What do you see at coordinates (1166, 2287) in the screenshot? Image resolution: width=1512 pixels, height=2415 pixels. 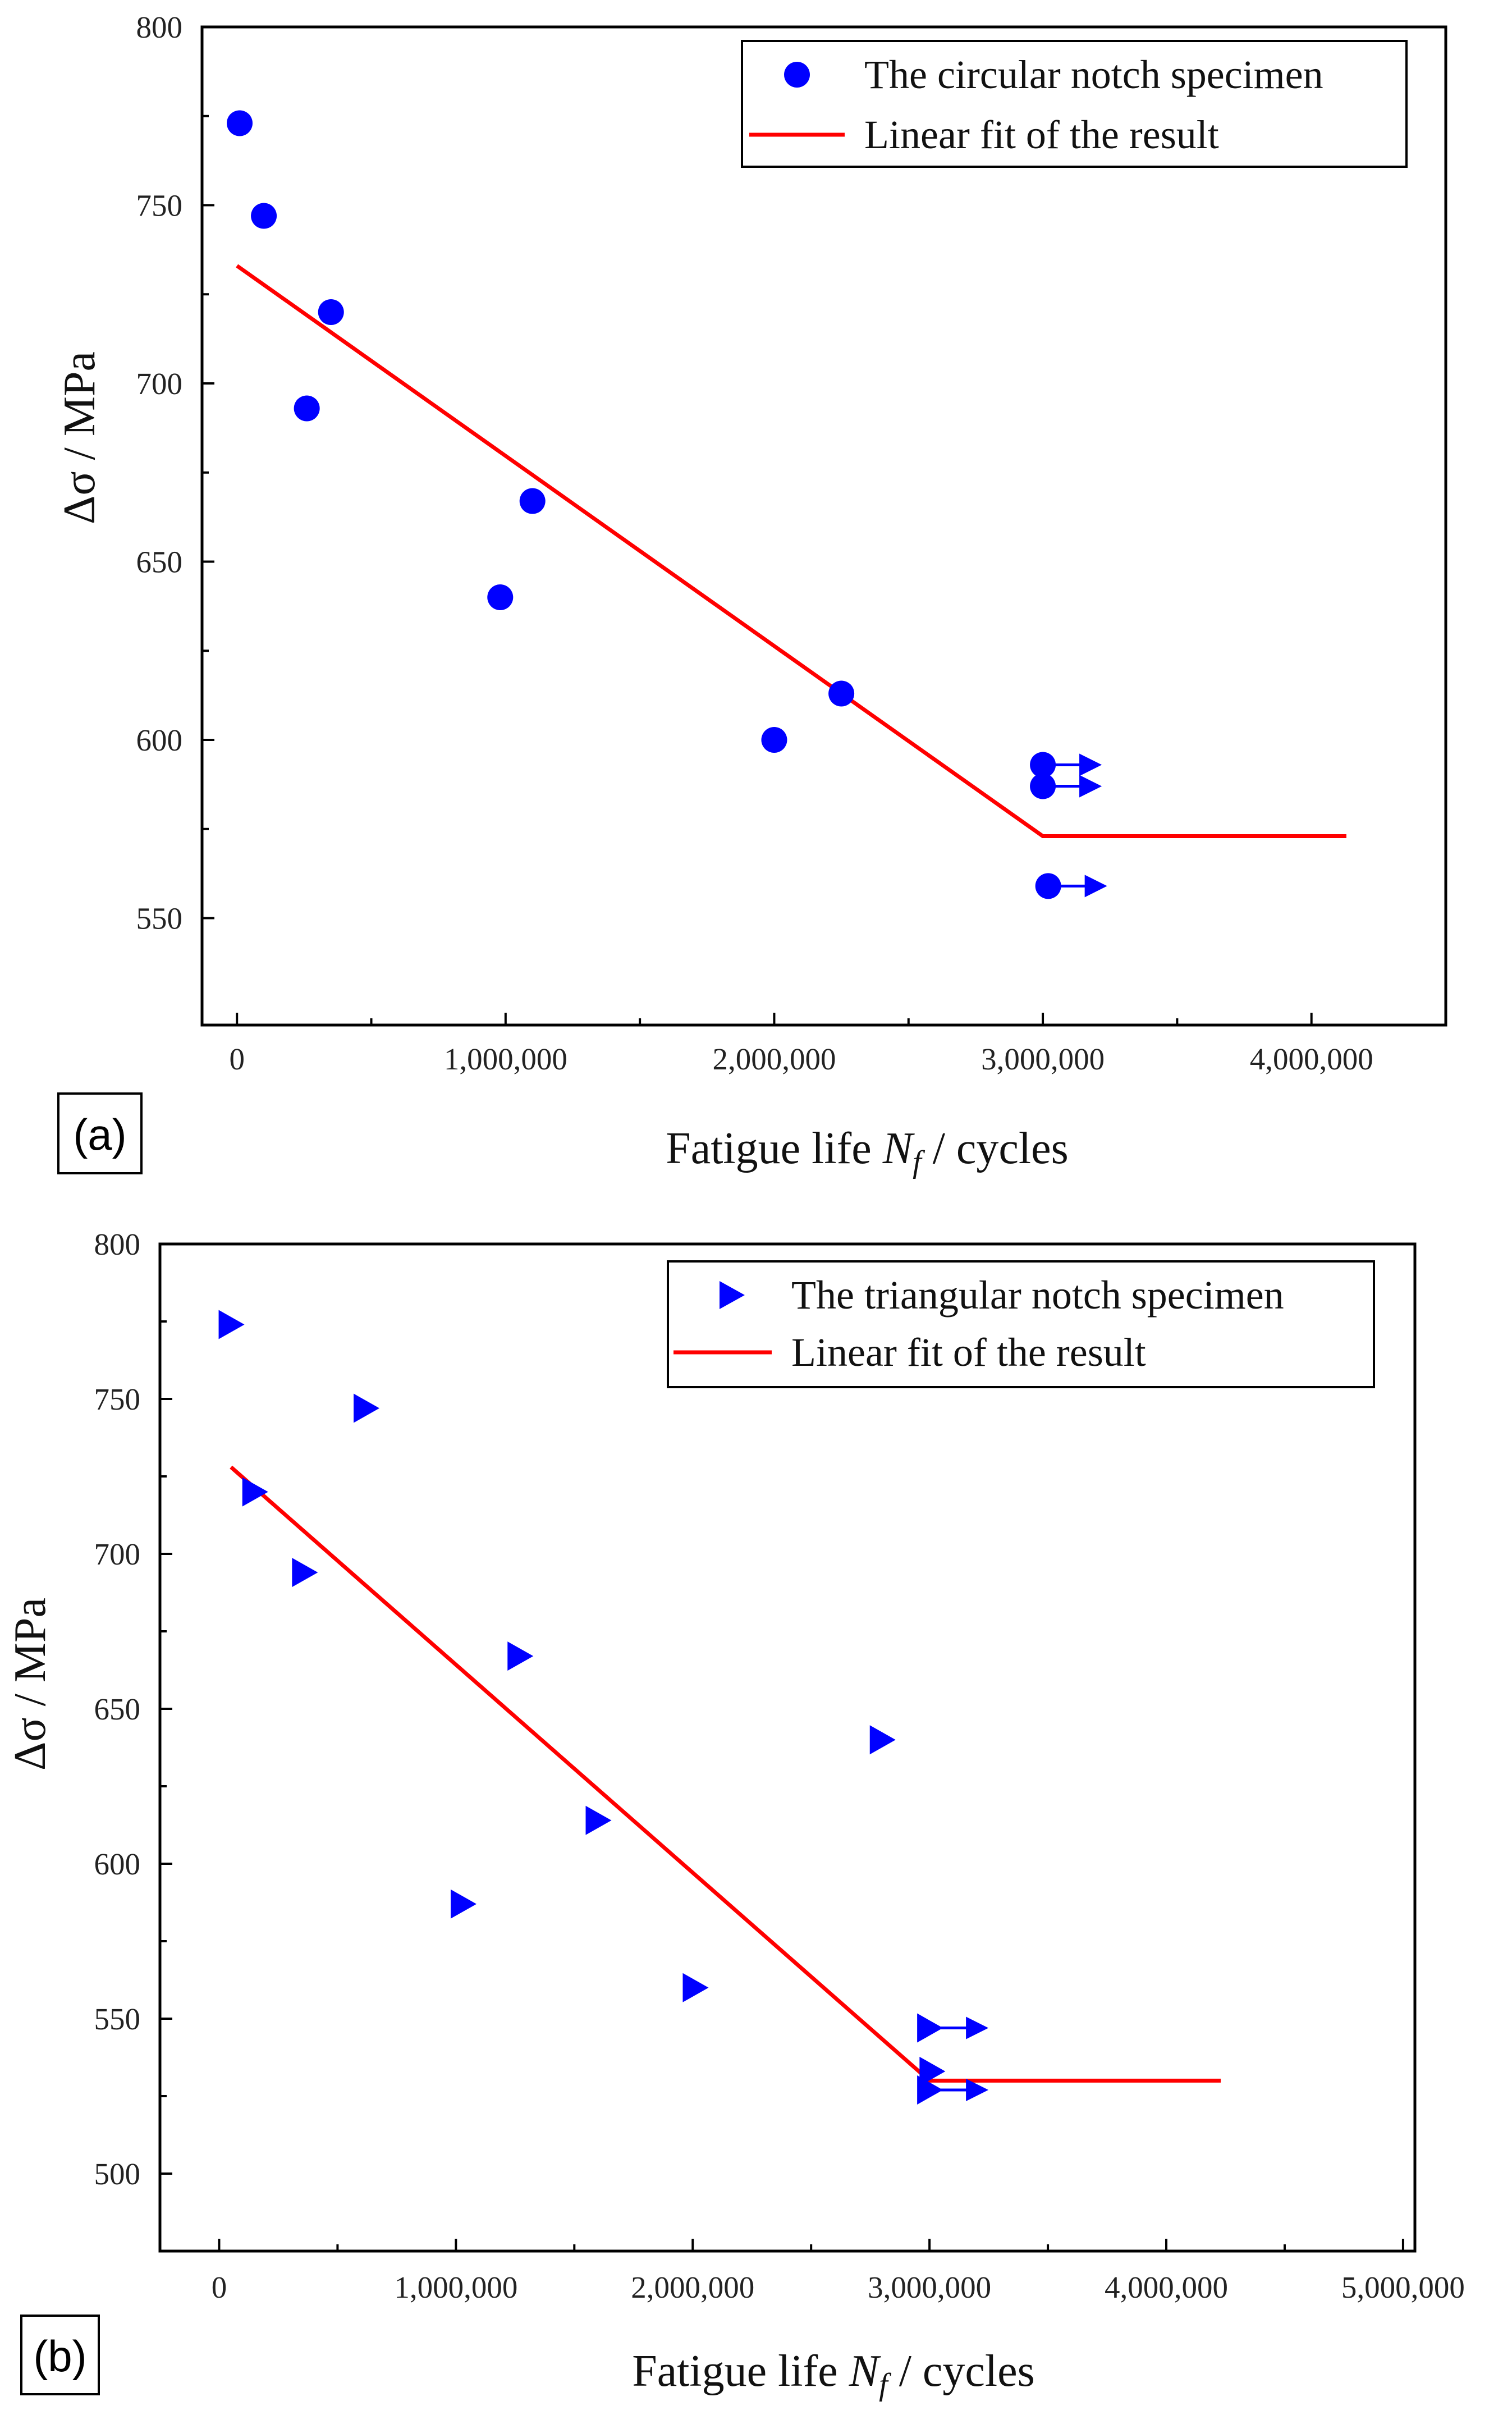 I see `panel-b-x-tick-label: 4,000,000` at bounding box center [1166, 2287].